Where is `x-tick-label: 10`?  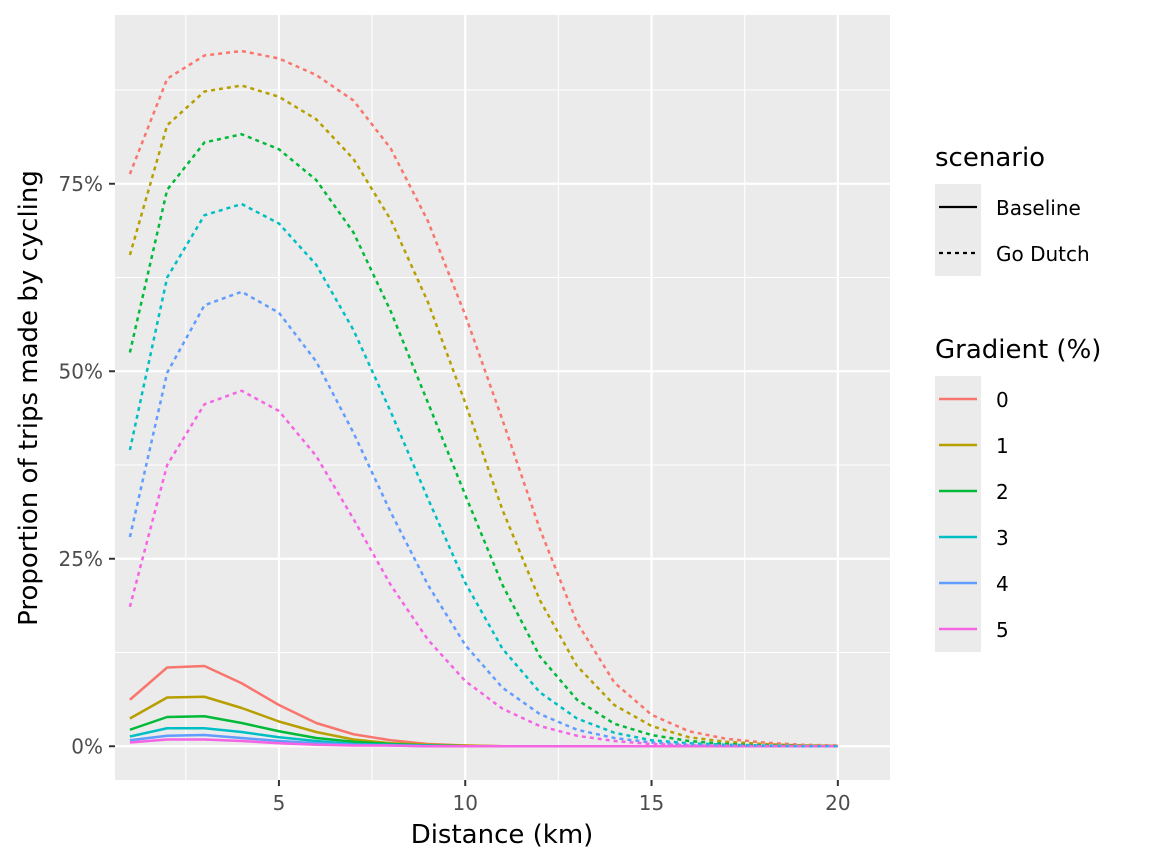 x-tick-label: 10 is located at coordinates (465, 803).